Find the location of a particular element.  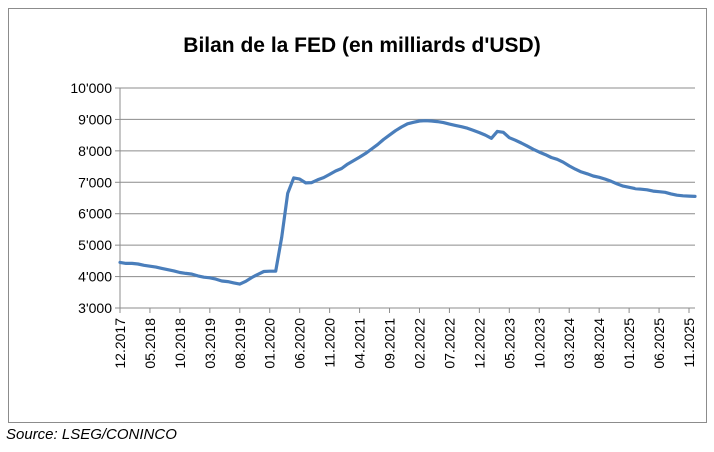

y-tick-label: 6'000 is located at coordinates (95, 214).